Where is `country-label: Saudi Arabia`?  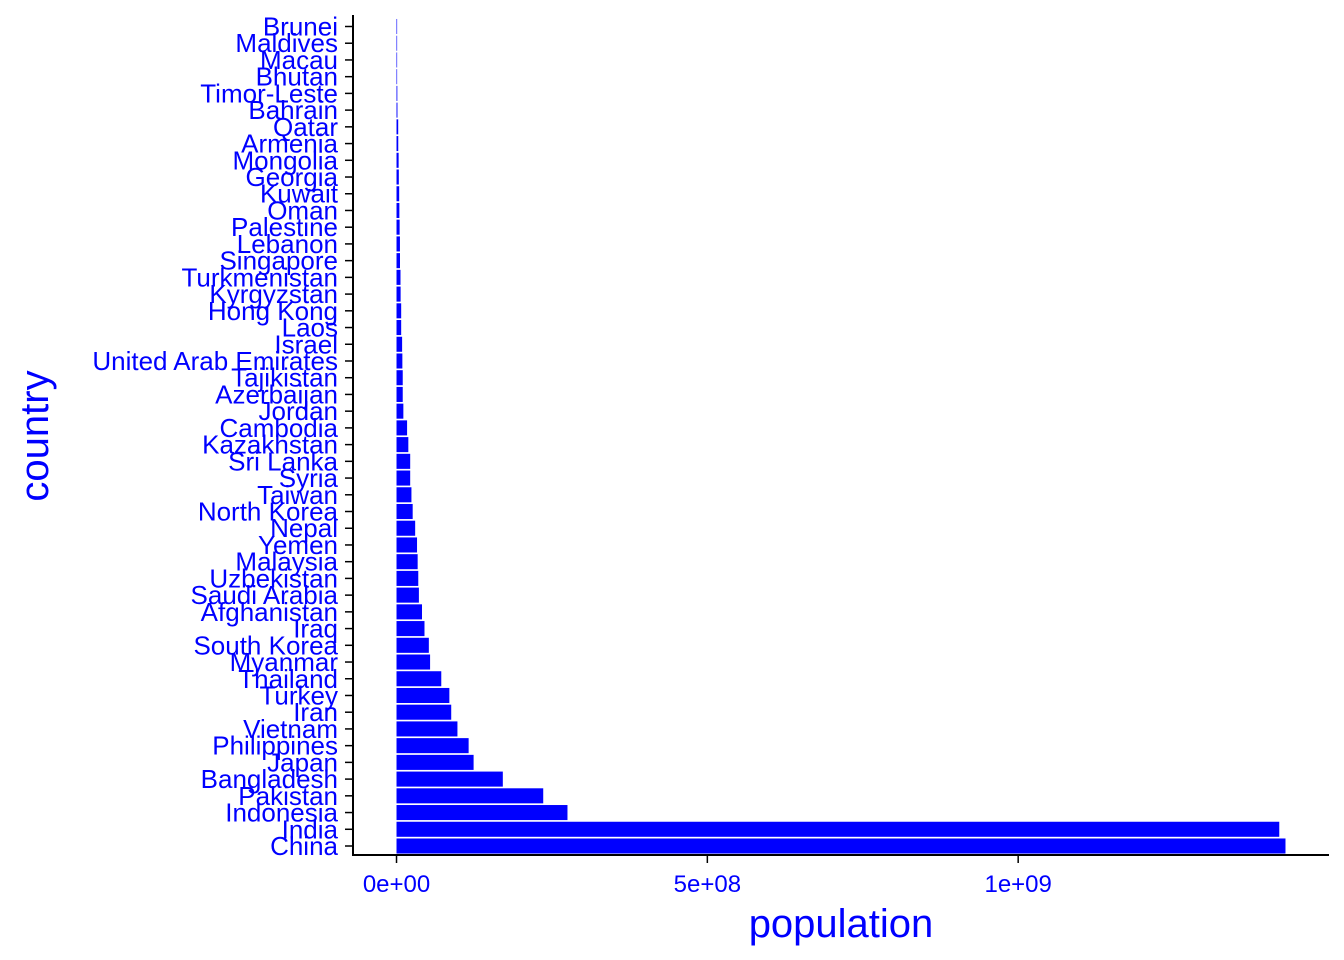
country-label: Saudi Arabia is located at coordinates (265, 595).